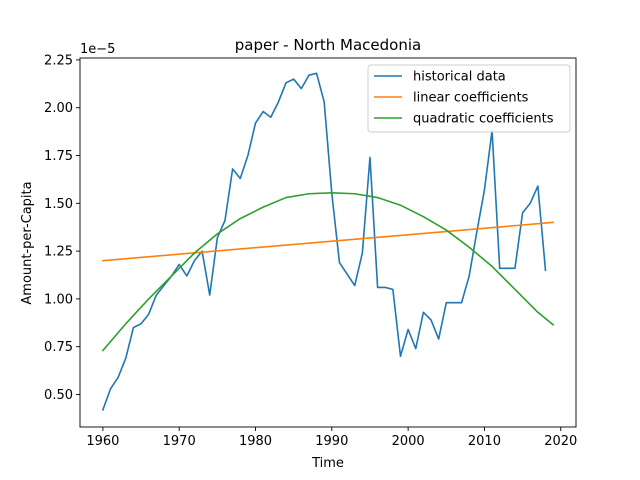 Image resolution: width=640 pixels, height=480 pixels. I want to click on y-tick-label: 1.75, so click(58, 156).